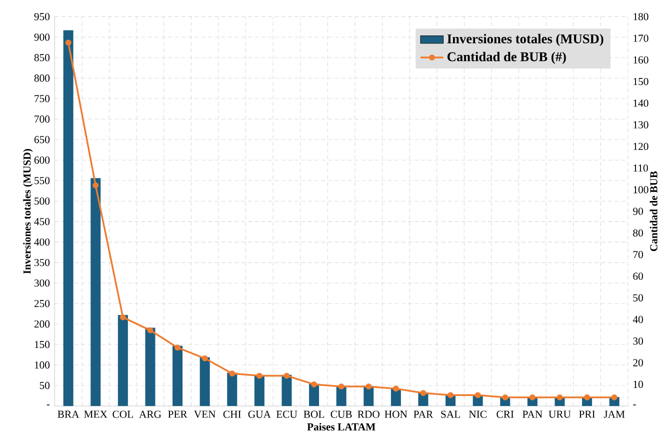 Image resolution: width=671 pixels, height=438 pixels. I want to click on y2-tick-label: 90, so click(638, 211).